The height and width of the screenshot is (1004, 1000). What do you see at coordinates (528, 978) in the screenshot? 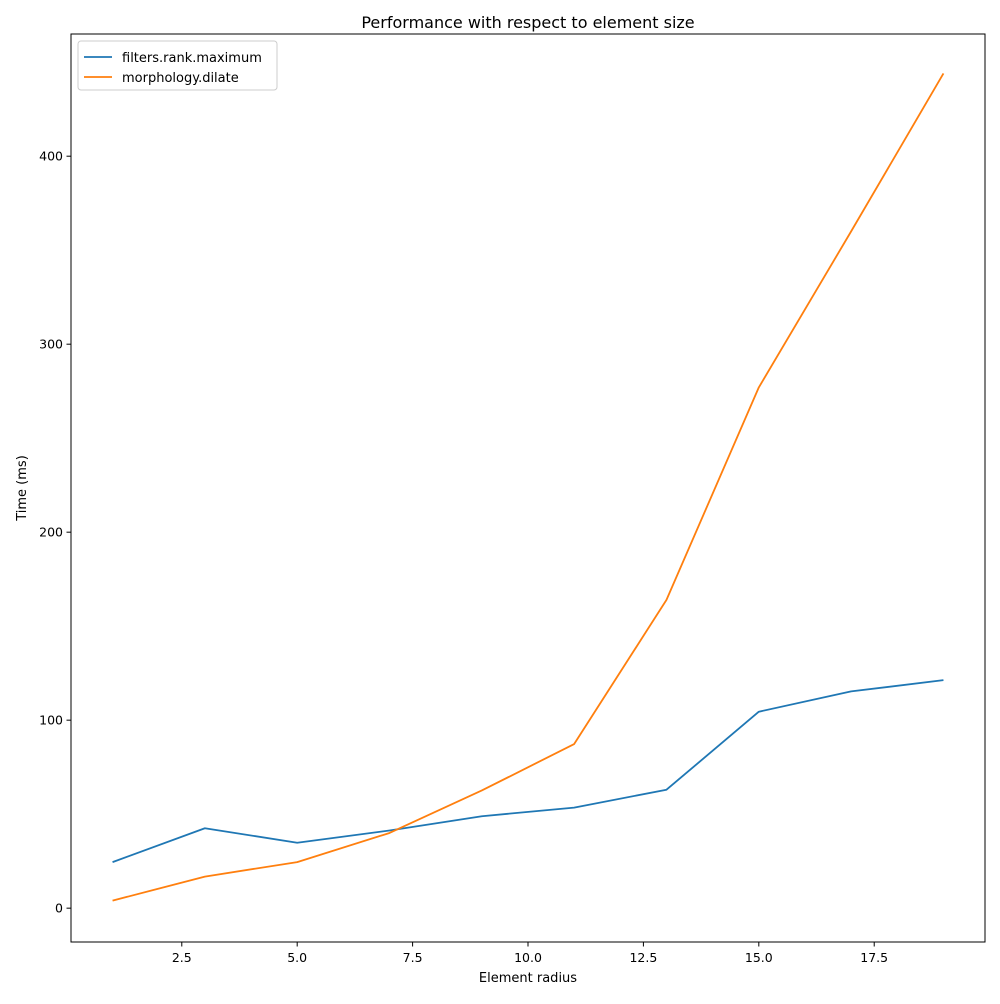
I see `x-axis-label: Element radius` at bounding box center [528, 978].